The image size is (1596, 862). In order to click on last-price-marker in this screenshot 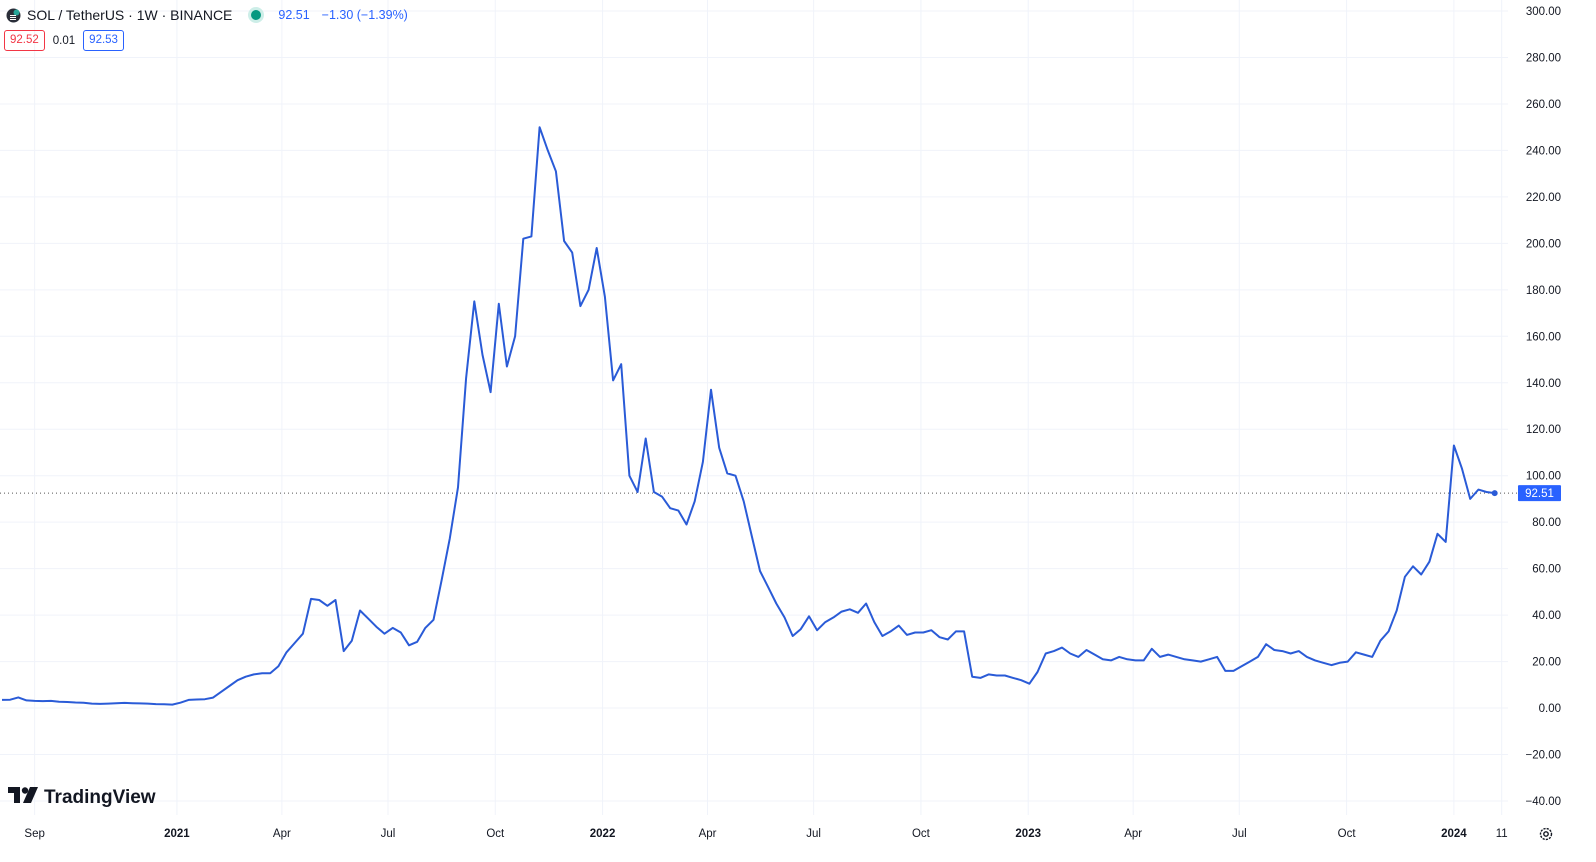, I will do `click(1494, 493)`.